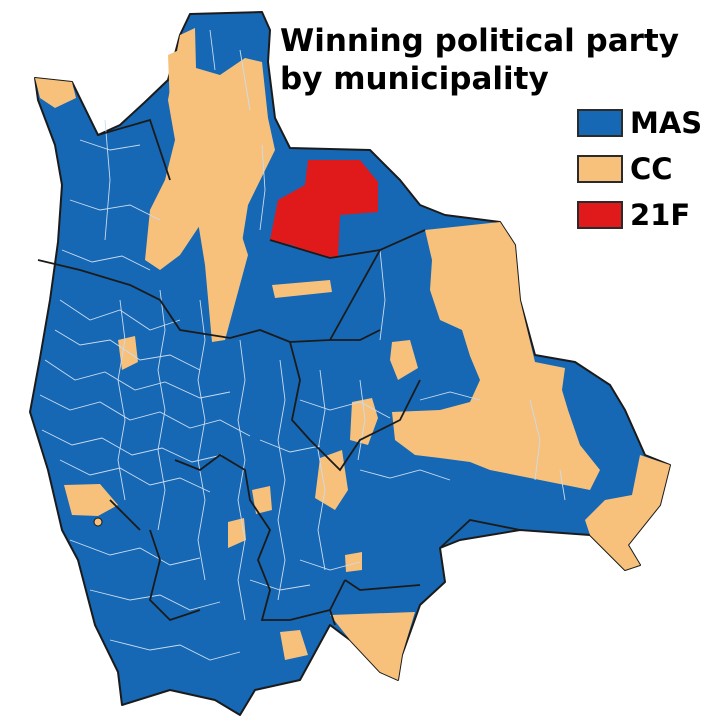 The height and width of the screenshot is (720, 720). I want to click on legend-swatch-21f, so click(600, 214).